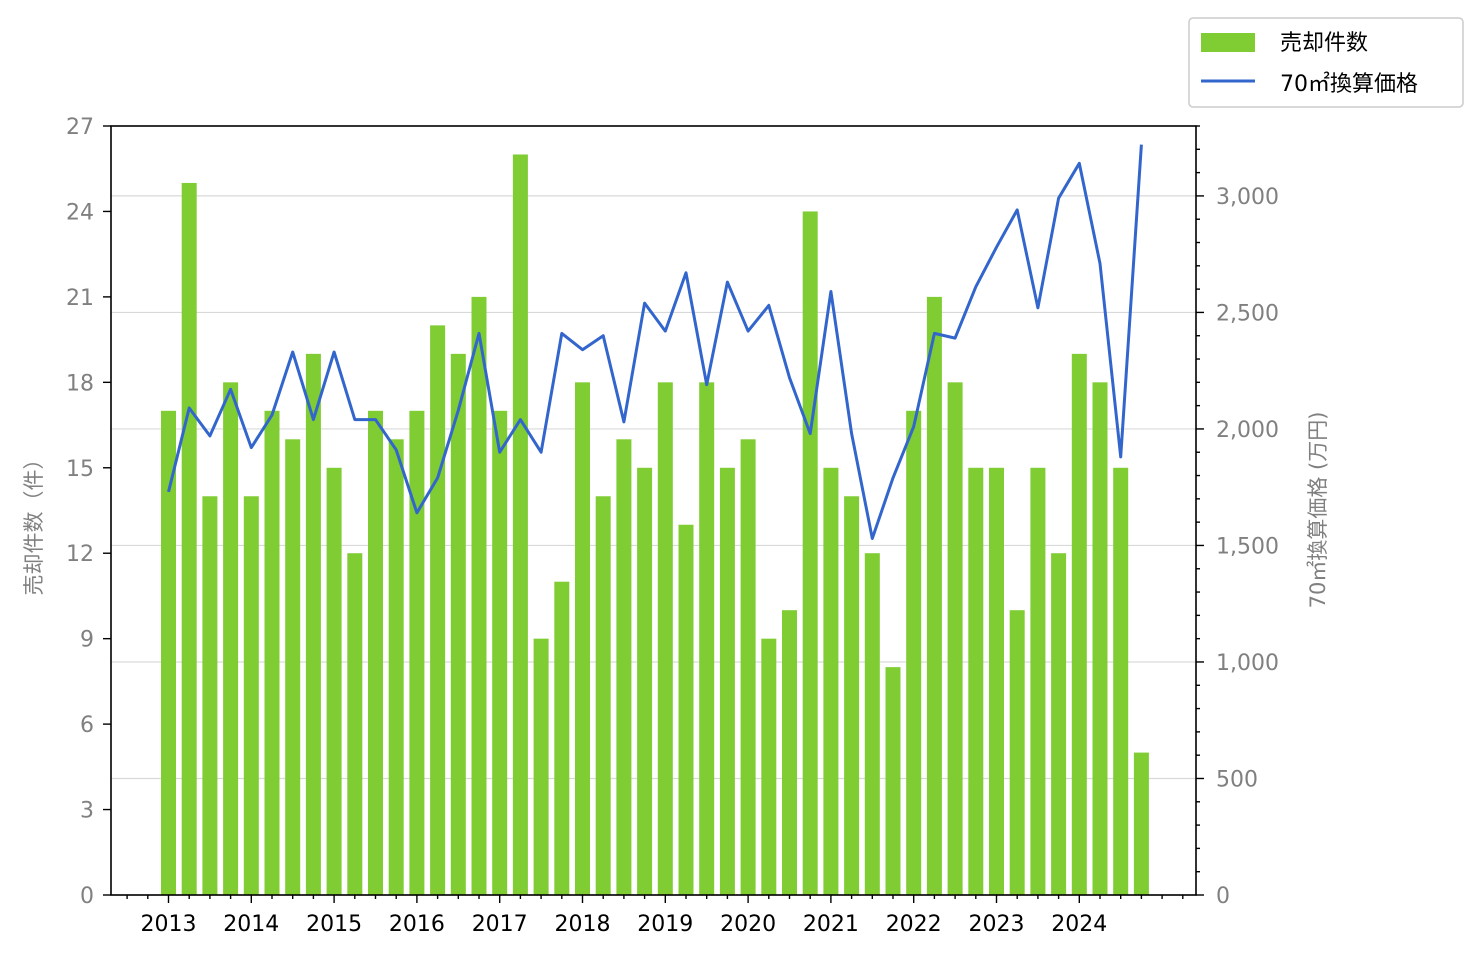 Image resolution: width=1482 pixels, height=961 pixels. Describe the element at coordinates (34, 522) in the screenshot. I see `y-axis-title: 売却件数（件）` at that location.